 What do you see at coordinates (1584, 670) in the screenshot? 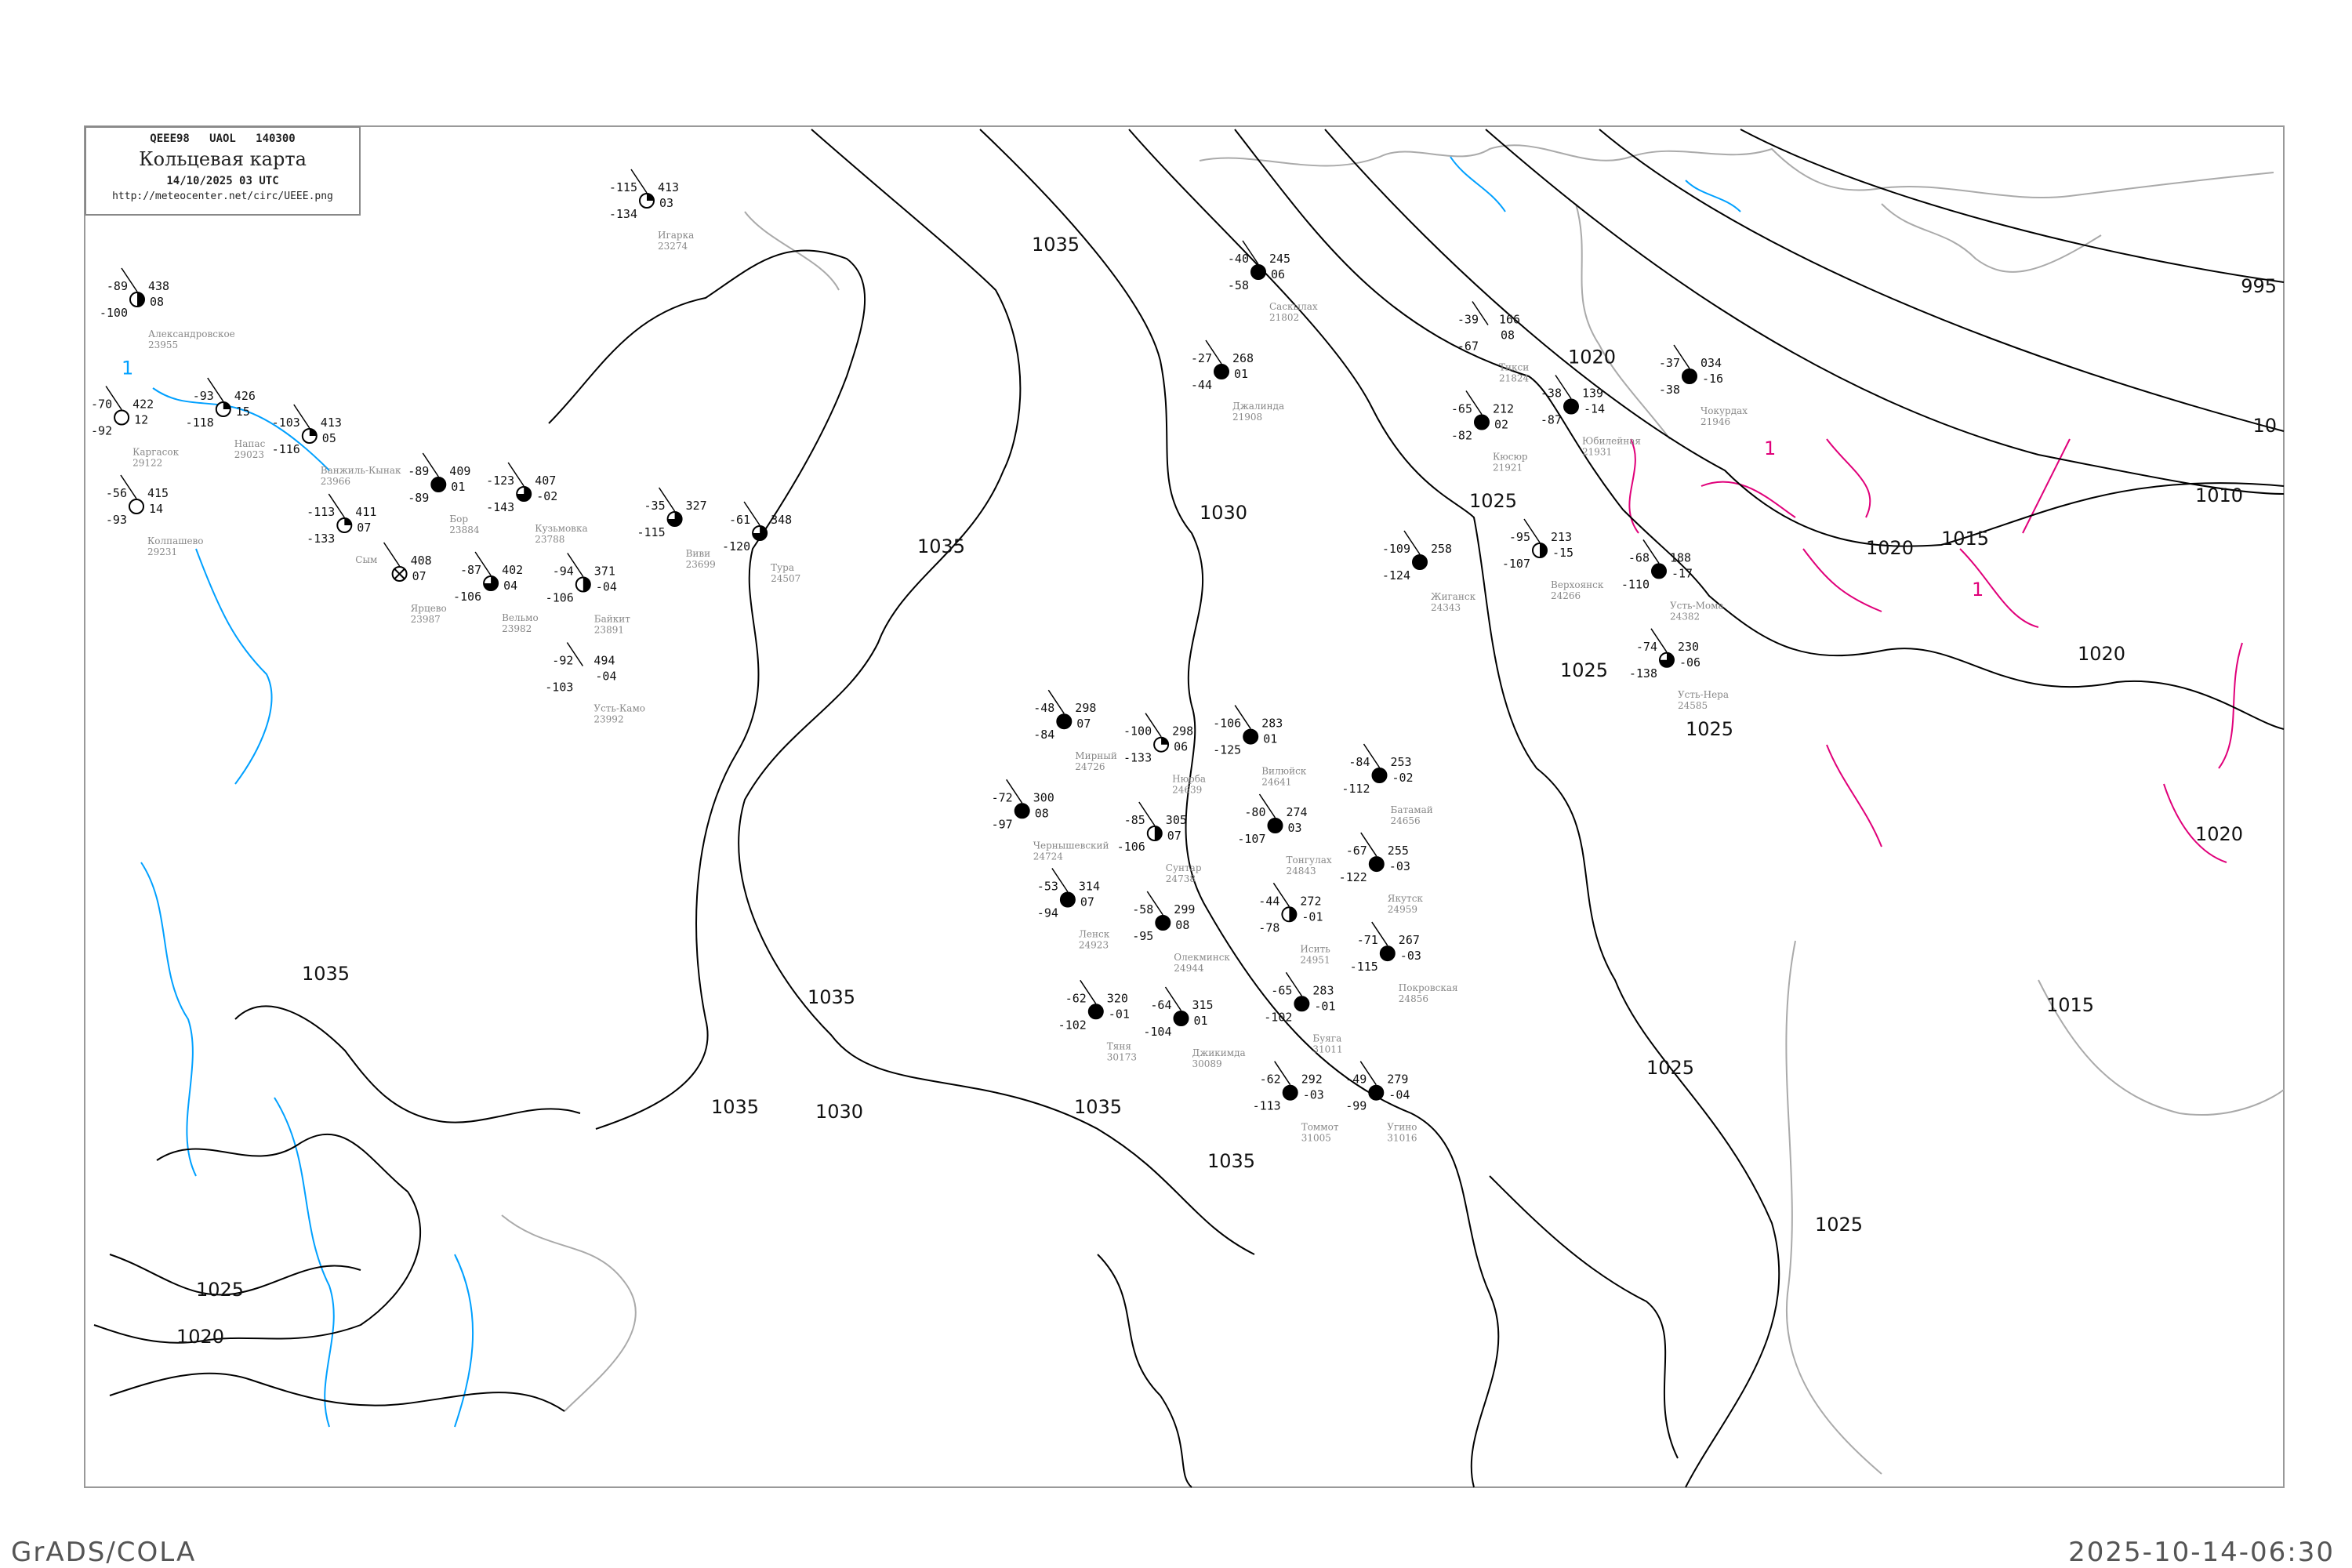
I see `isobar-label-group: 1025` at bounding box center [1584, 670].